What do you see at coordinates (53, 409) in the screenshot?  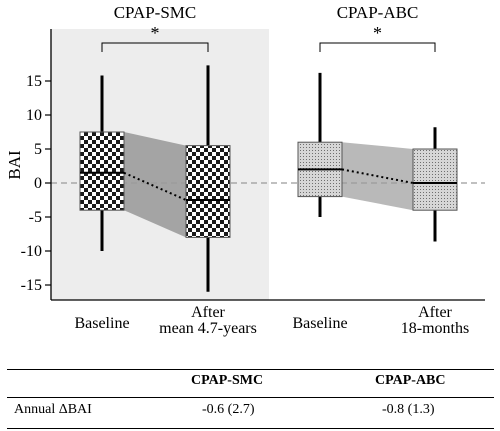 I see `table-row-label: Annual ΔBAI` at bounding box center [53, 409].